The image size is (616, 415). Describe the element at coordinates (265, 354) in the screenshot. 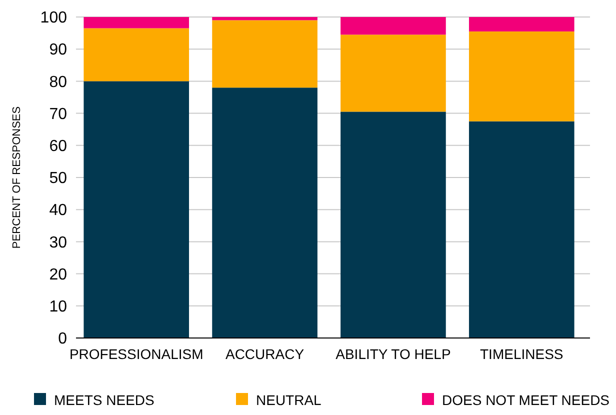

I see `x-tick-label: ACCURACY` at that location.